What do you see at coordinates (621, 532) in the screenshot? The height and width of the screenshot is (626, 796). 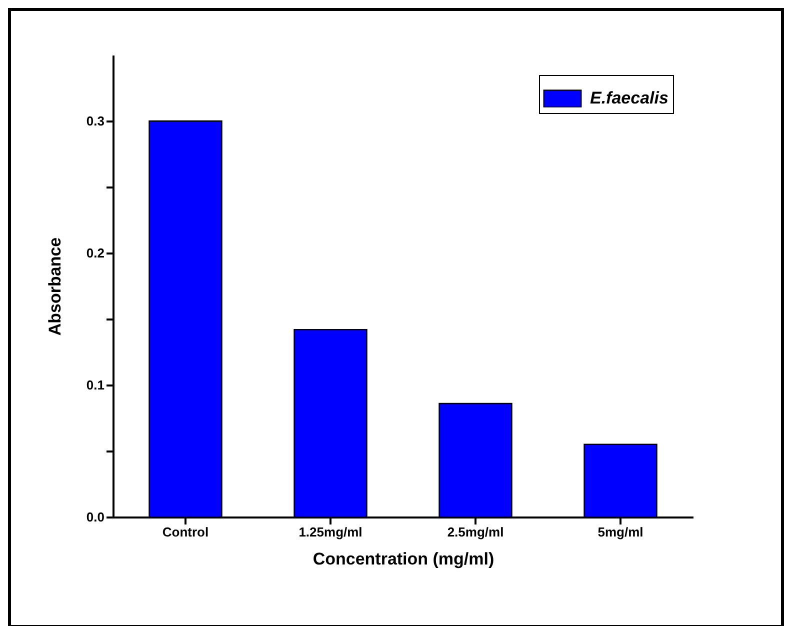 I see `x-tick-label: 5mg/ml` at bounding box center [621, 532].